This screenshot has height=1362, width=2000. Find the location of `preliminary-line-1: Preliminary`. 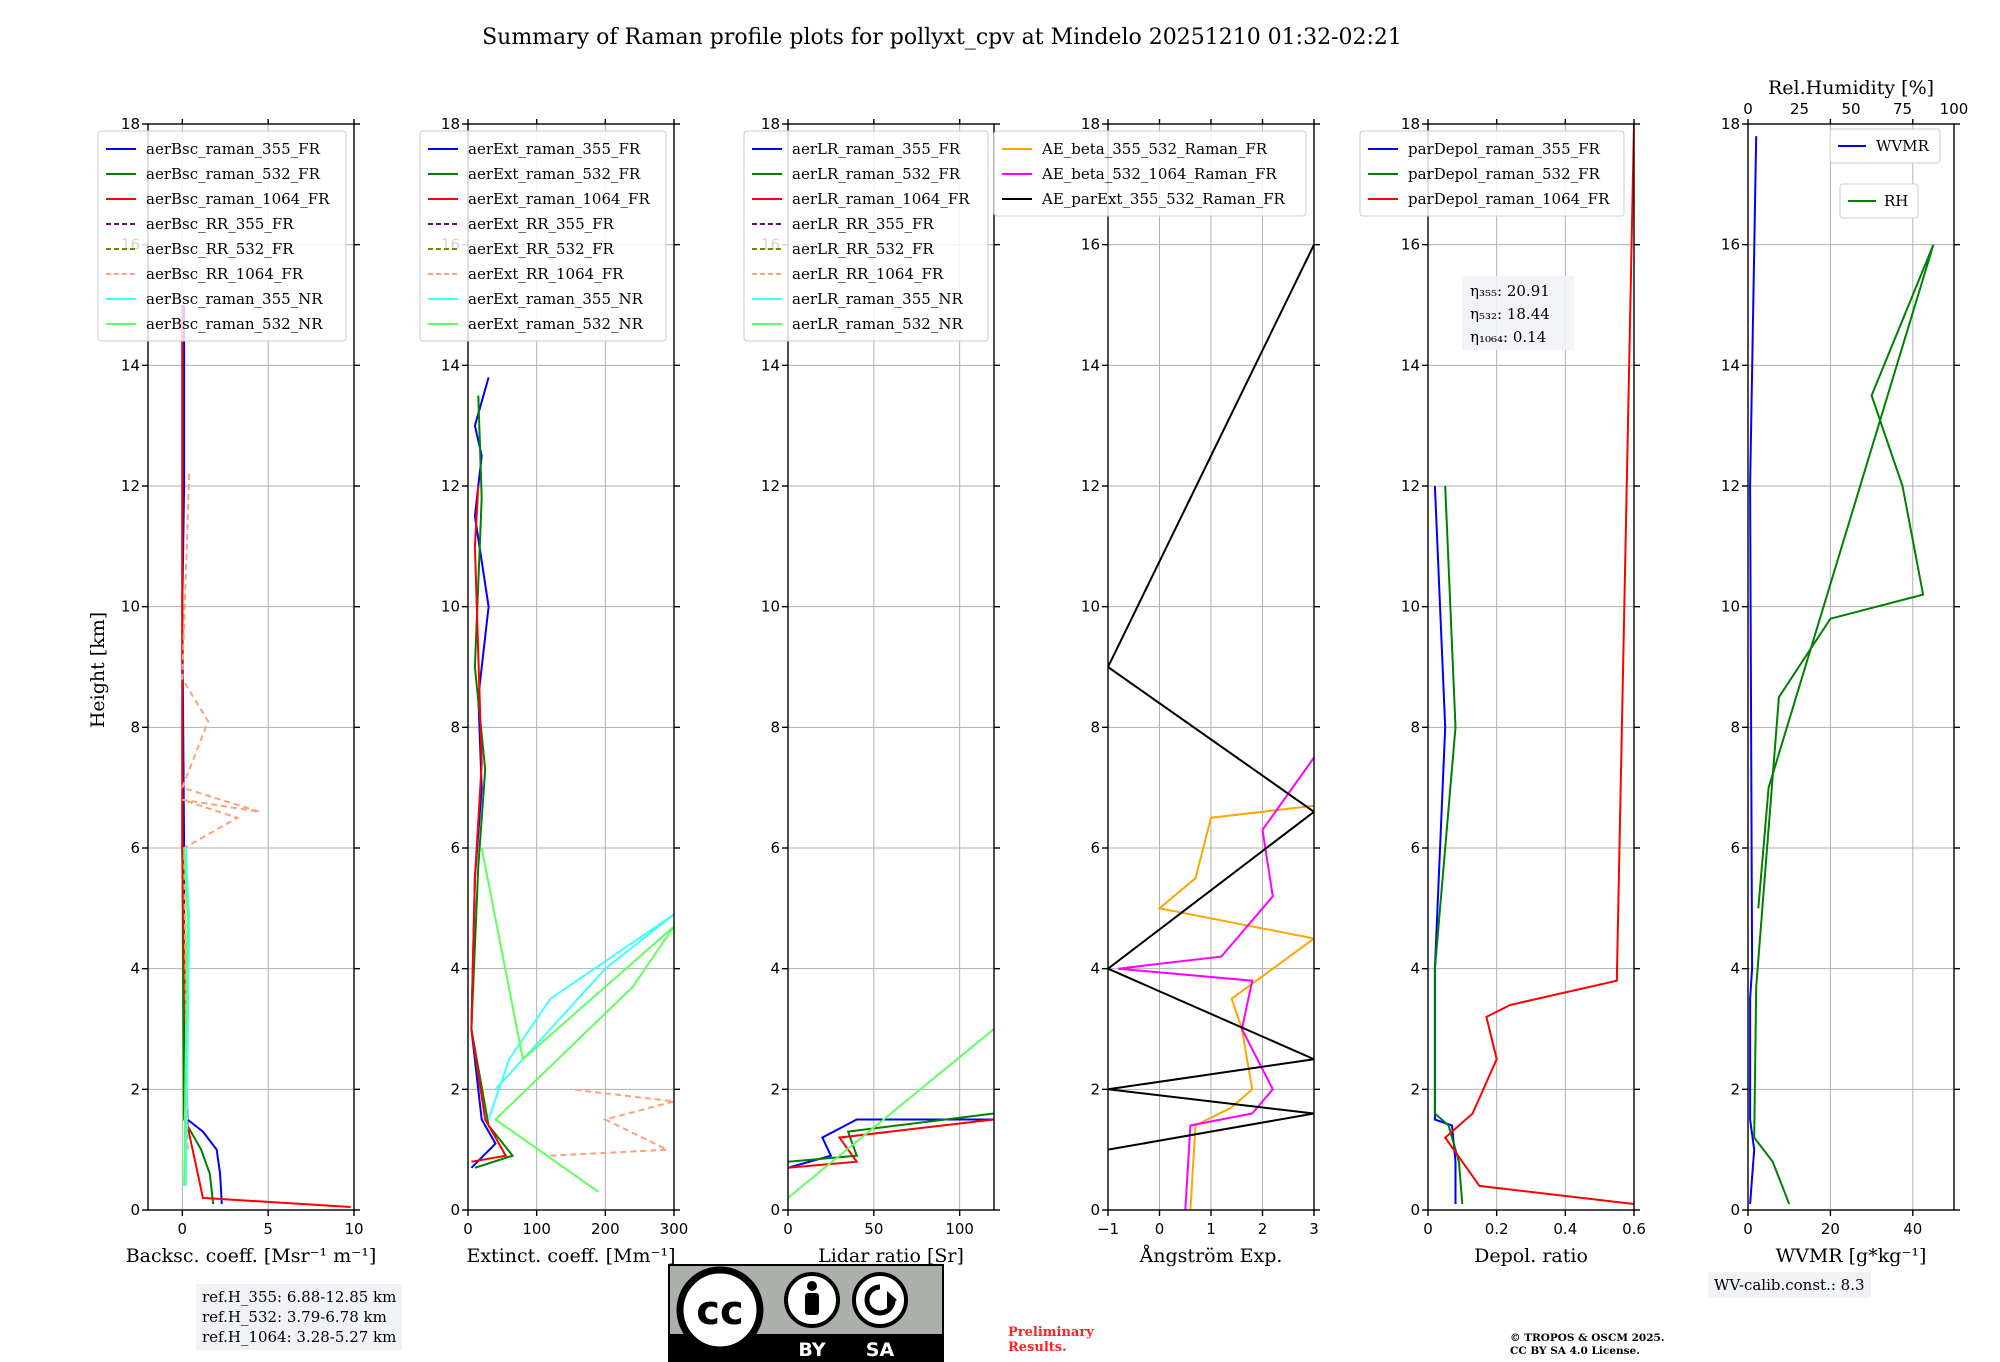

preliminary-line-1: Preliminary is located at coordinates (1051, 1332).